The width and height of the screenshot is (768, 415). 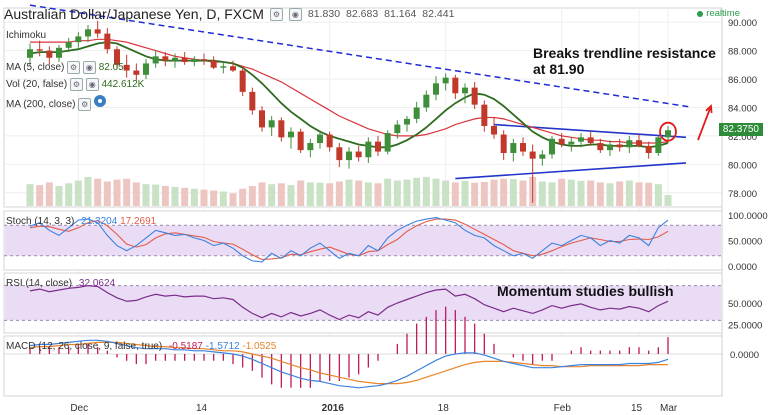 I want to click on ma5-legend: MA (5, close) ⚙ ◉ 82.05, so click(x=65, y=67).